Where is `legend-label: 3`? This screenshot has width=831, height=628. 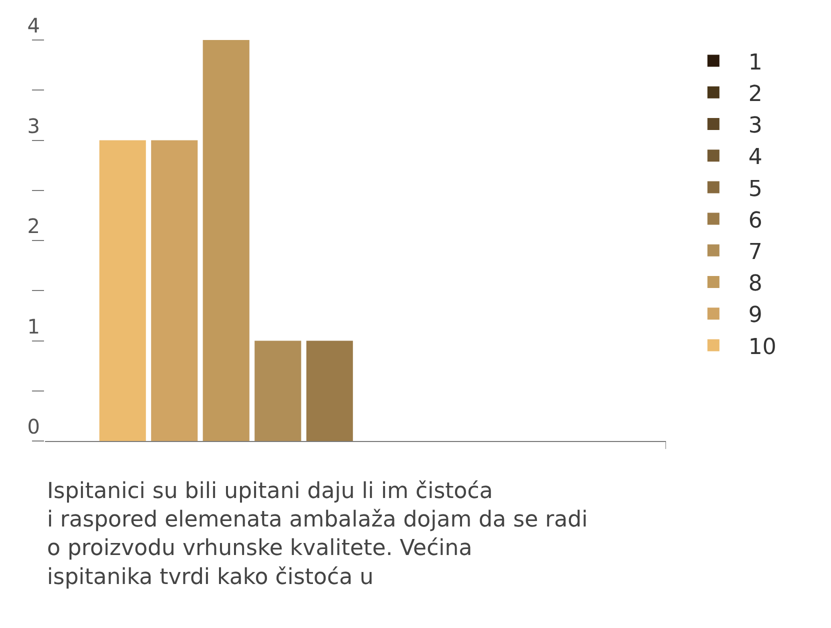
legend-label: 3 is located at coordinates (755, 126).